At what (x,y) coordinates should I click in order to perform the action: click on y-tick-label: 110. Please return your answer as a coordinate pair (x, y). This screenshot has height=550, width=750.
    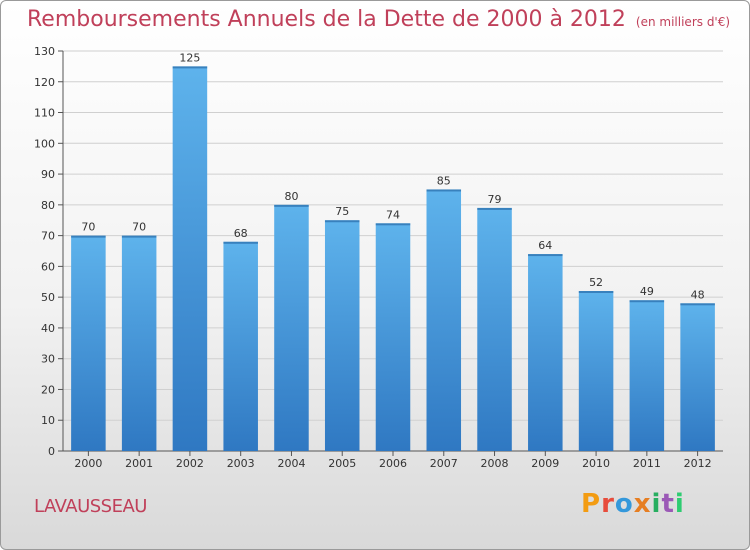
    Looking at the image, I should click on (44, 113).